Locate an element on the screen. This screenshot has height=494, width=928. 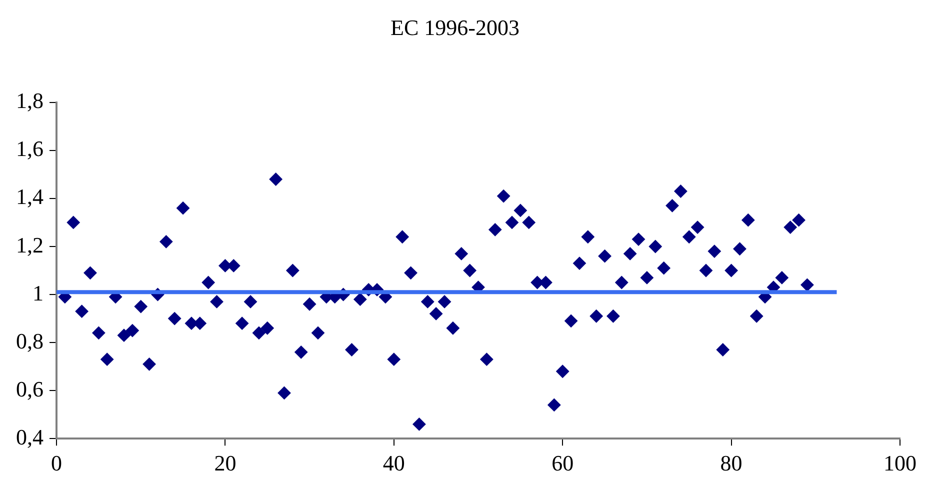
y-tick-label: 1,4 is located at coordinates (30, 197).